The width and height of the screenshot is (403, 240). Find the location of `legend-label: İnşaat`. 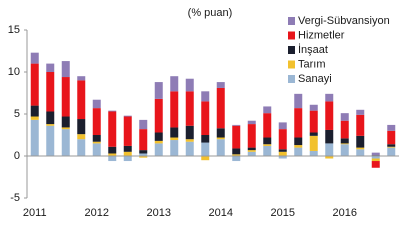

legend-label: İnşaat is located at coordinates (313, 49).